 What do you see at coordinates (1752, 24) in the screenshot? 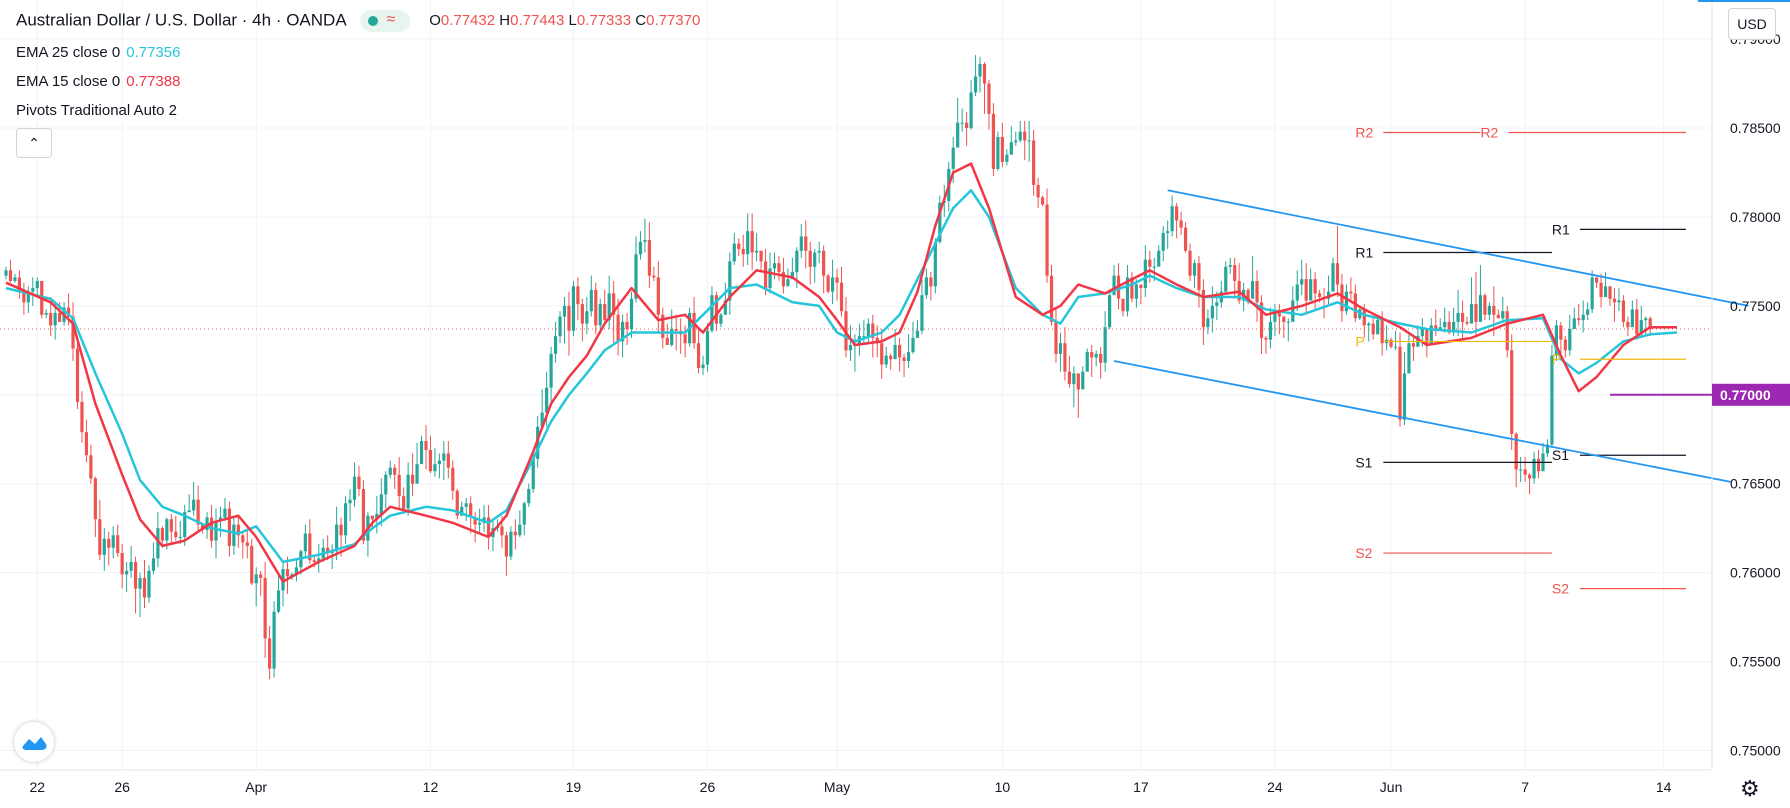
I see `currency-button: USD` at bounding box center [1752, 24].